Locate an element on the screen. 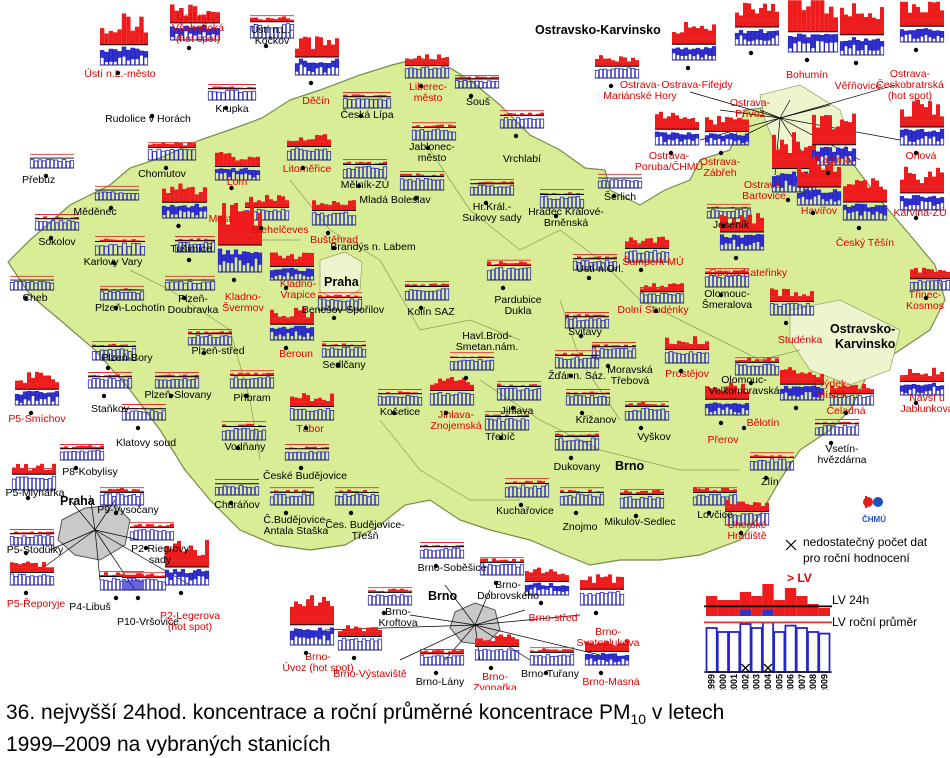  station-dot-trinec is located at coordinates (926, 298).